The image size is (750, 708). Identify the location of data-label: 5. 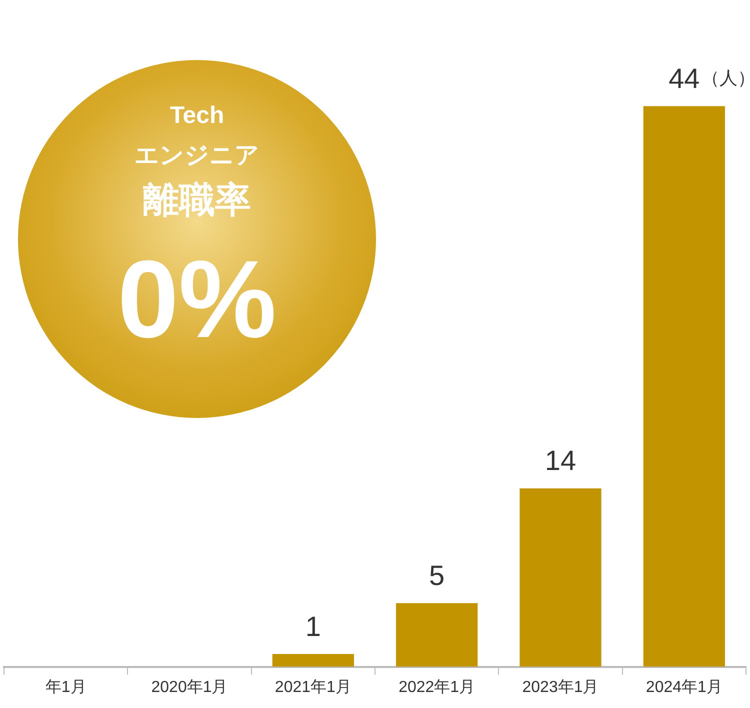
(437, 575).